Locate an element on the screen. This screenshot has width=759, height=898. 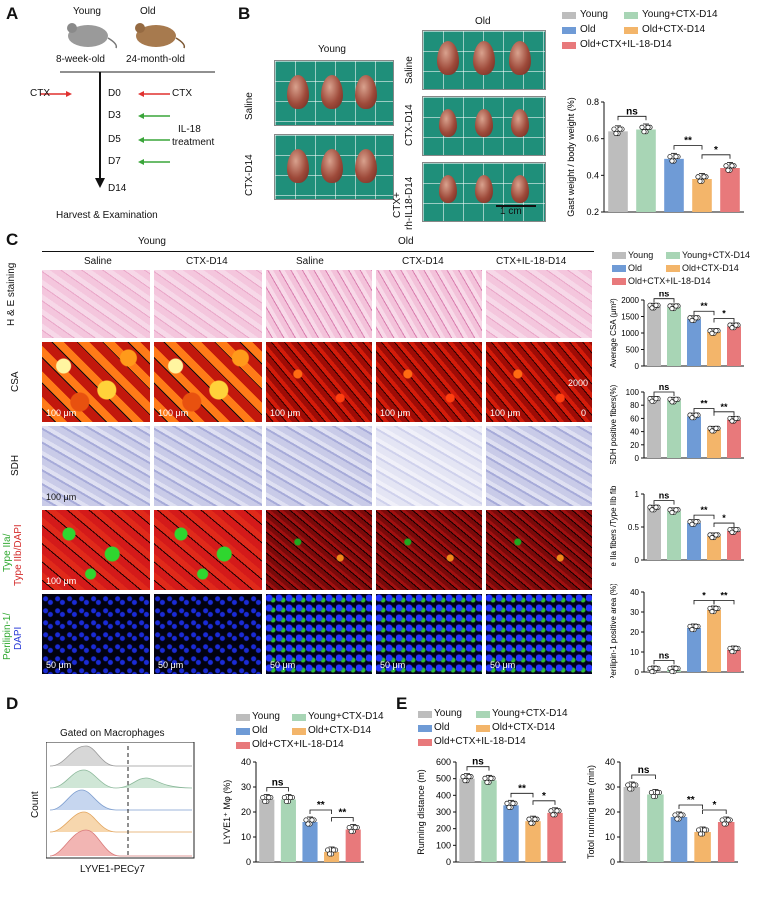
c-row-csa: CSA is located at coordinates (15, 381).